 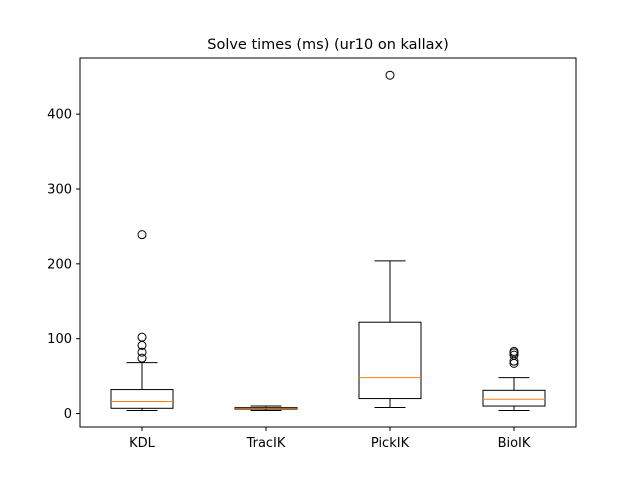 I want to click on y-tick-label: 0, so click(x=68, y=414).